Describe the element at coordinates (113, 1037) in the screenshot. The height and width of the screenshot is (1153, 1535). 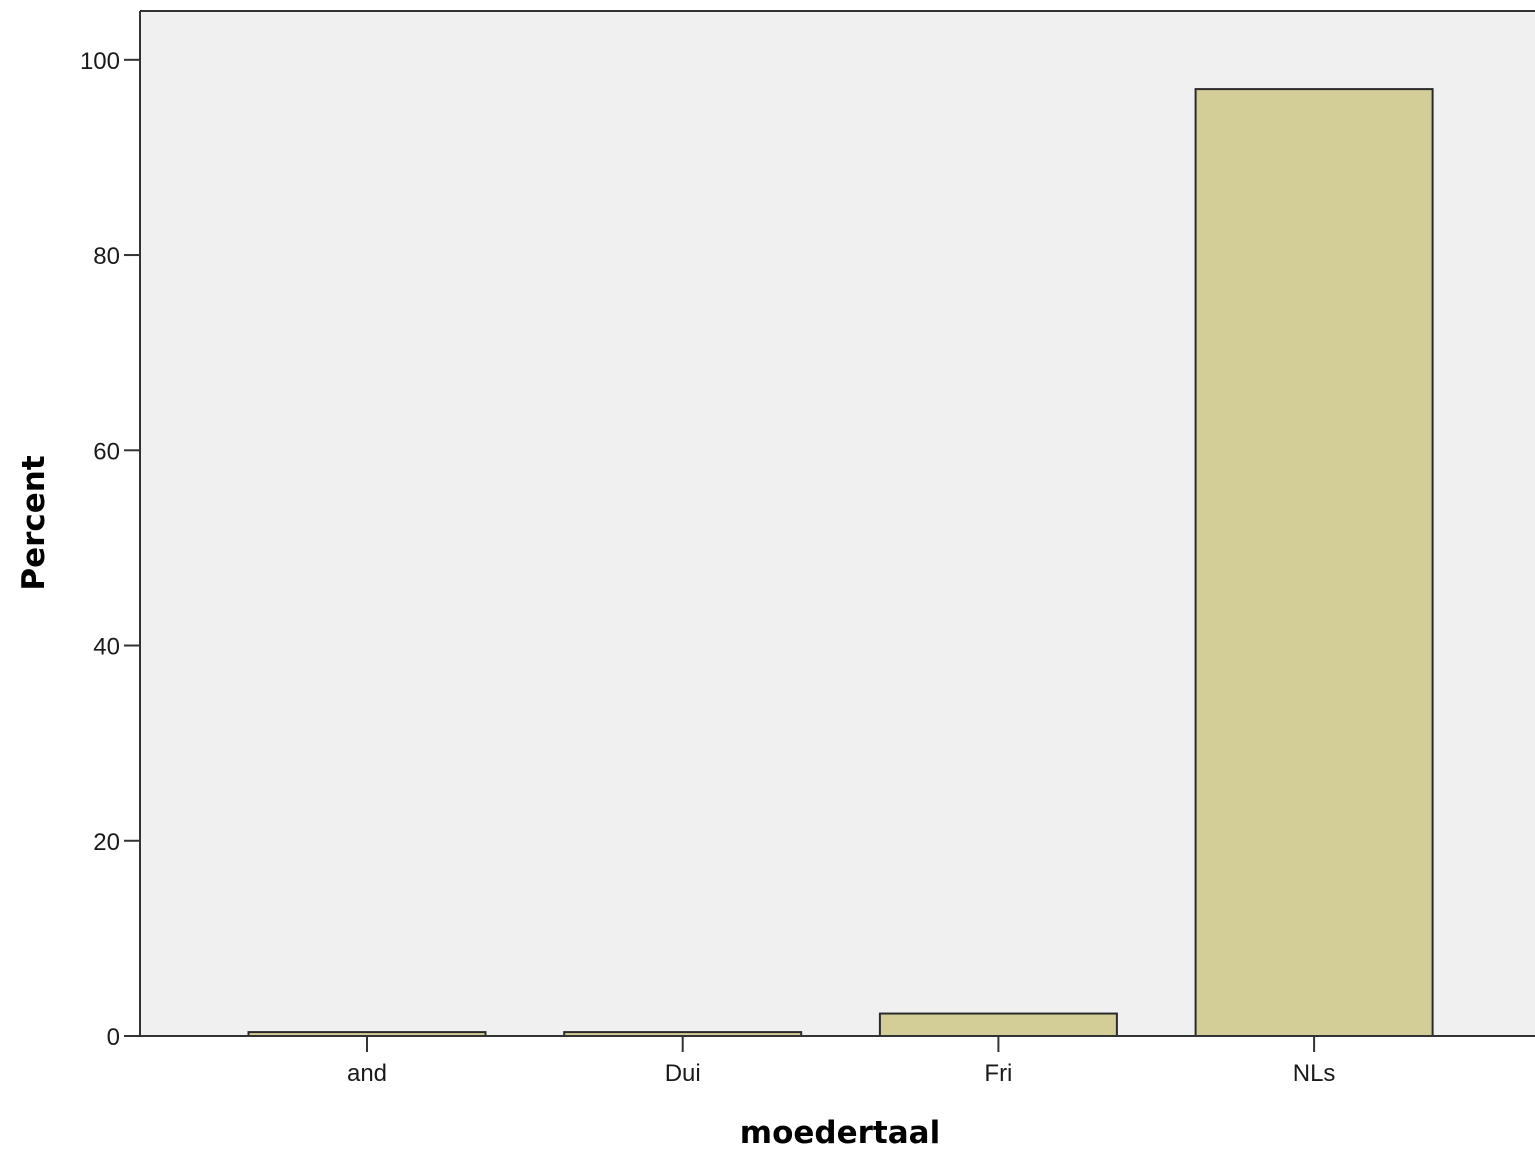
I see `y-tick-label: 0` at that location.